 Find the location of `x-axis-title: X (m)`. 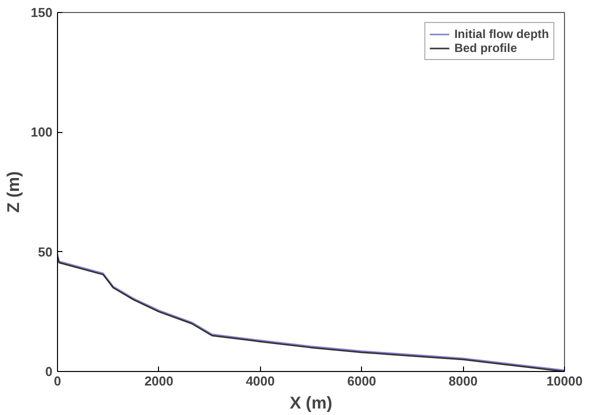

x-axis-title: X (m) is located at coordinates (311, 403).